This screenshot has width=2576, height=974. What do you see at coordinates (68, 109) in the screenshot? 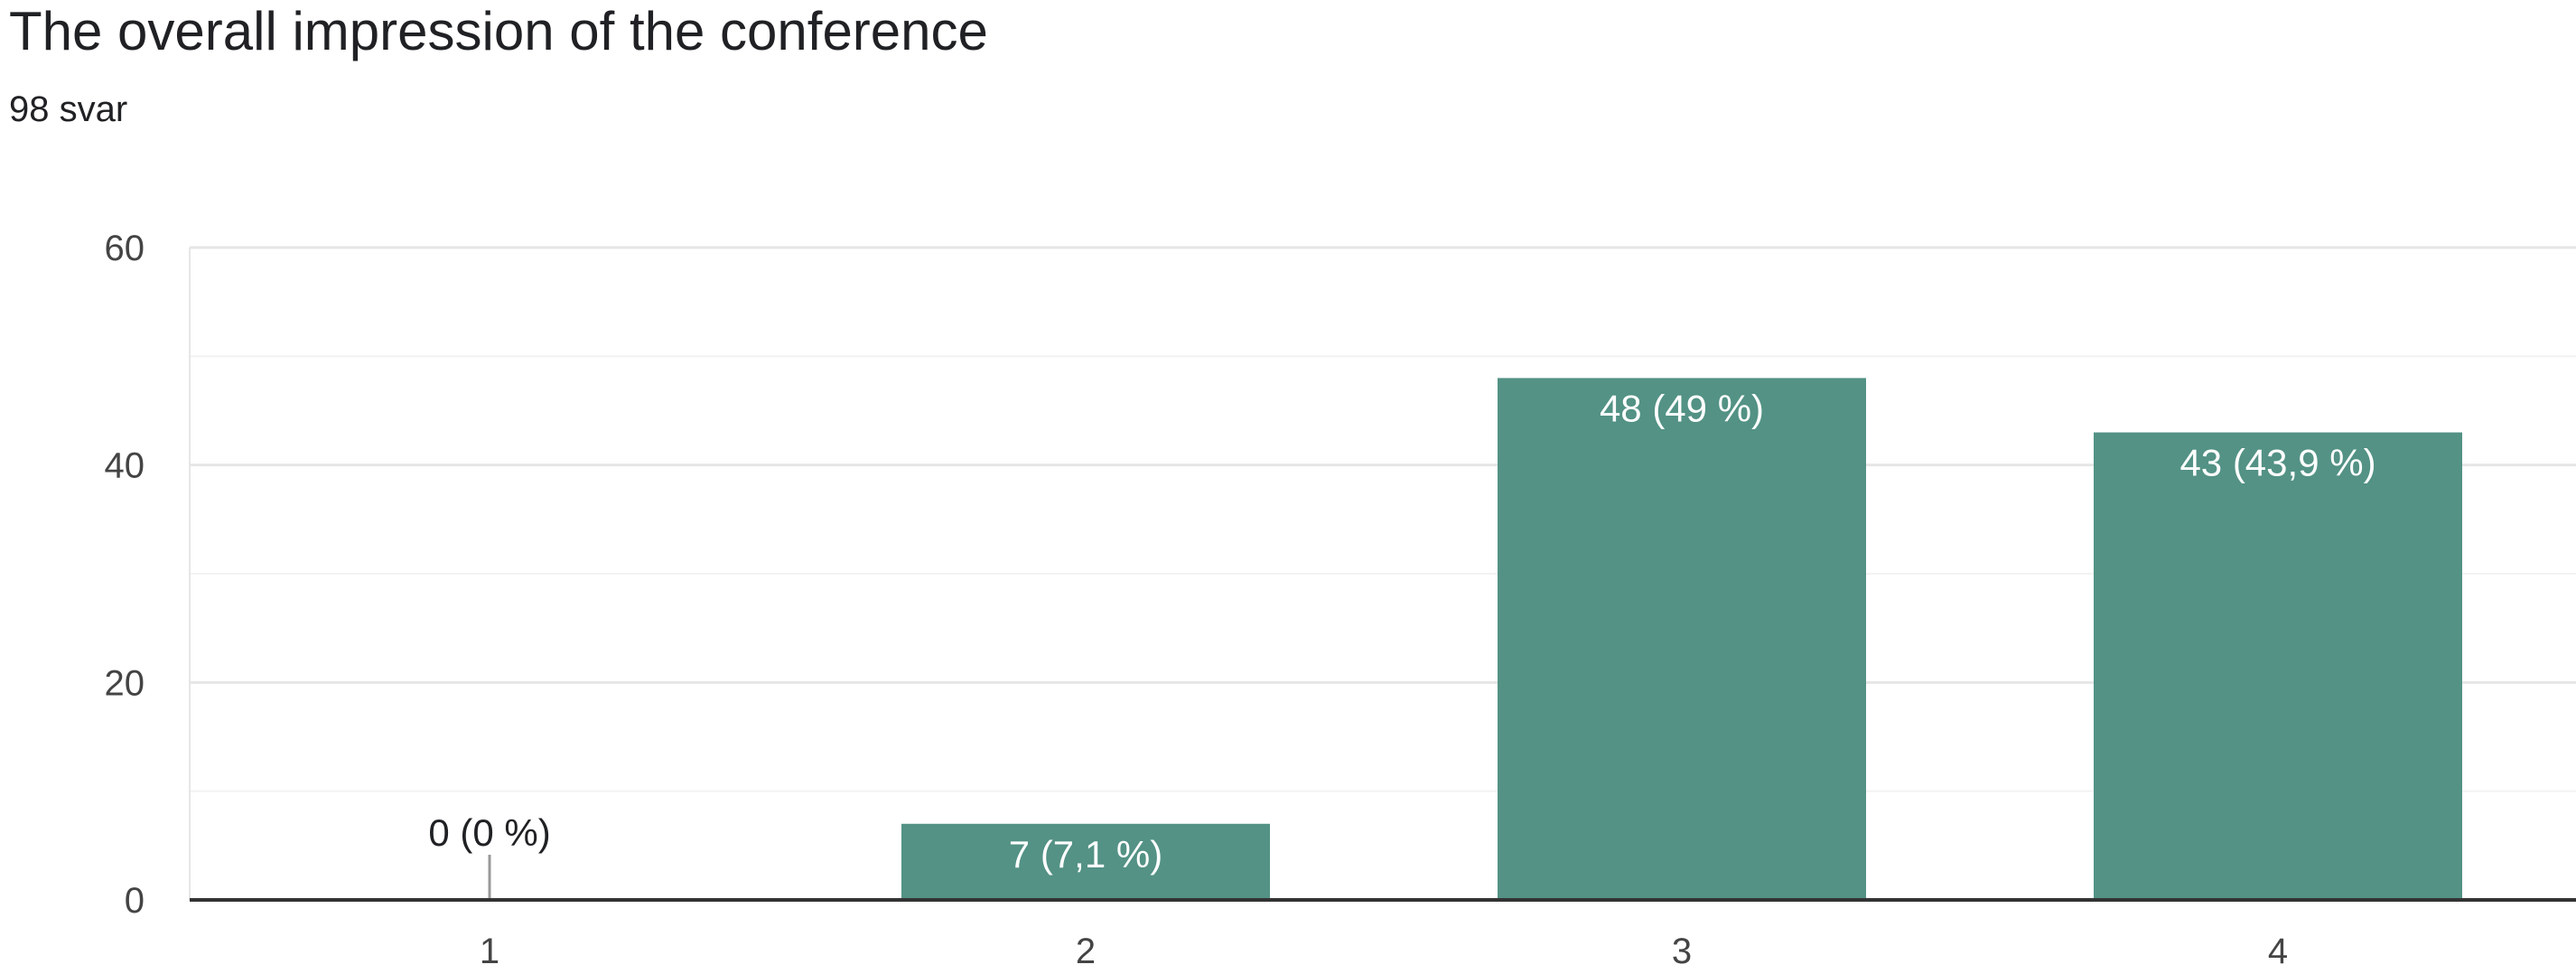
I see `response-count: 98 svar` at bounding box center [68, 109].